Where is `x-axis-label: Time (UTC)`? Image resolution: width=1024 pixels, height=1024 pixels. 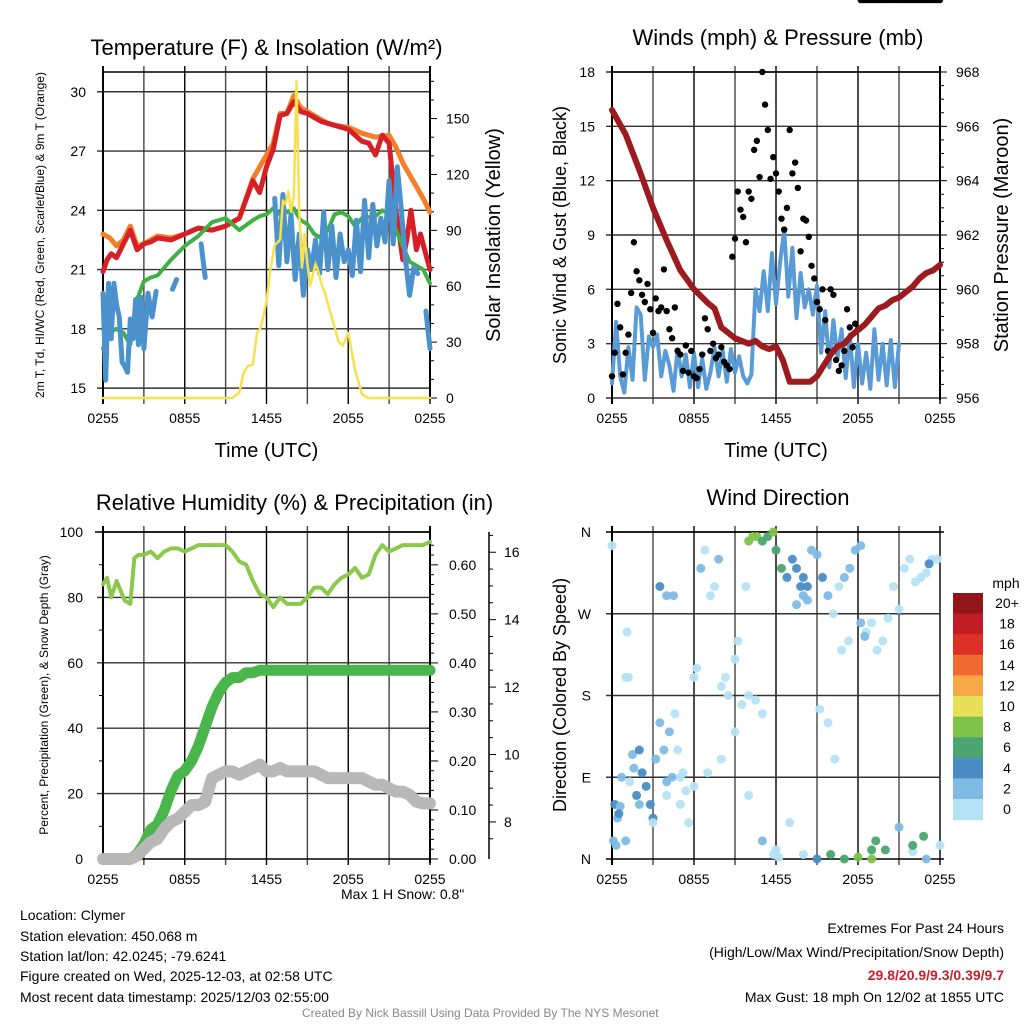
x-axis-label: Time (UTC) is located at coordinates (267, 451).